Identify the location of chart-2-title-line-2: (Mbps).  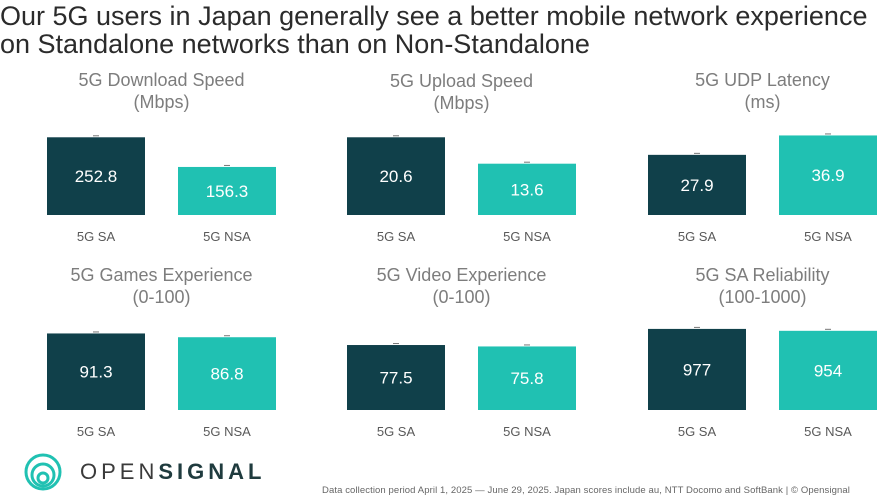
(461, 103).